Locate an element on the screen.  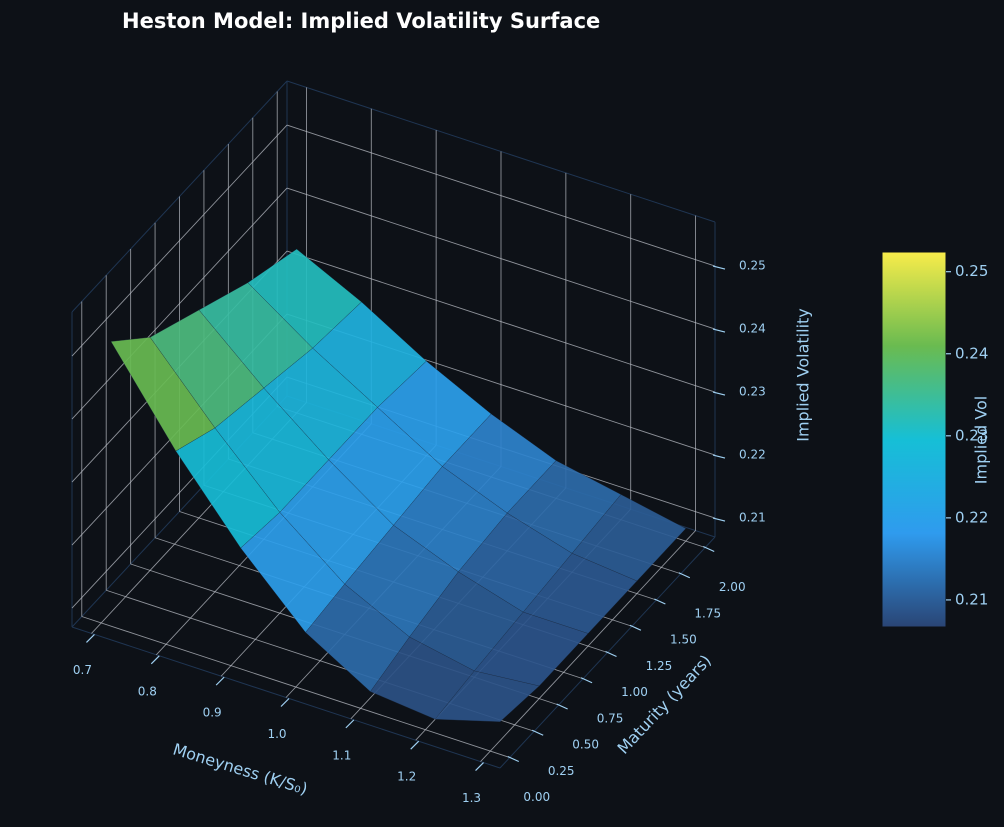
colorbar-tick-label: 0.22 is located at coordinates (971, 517).